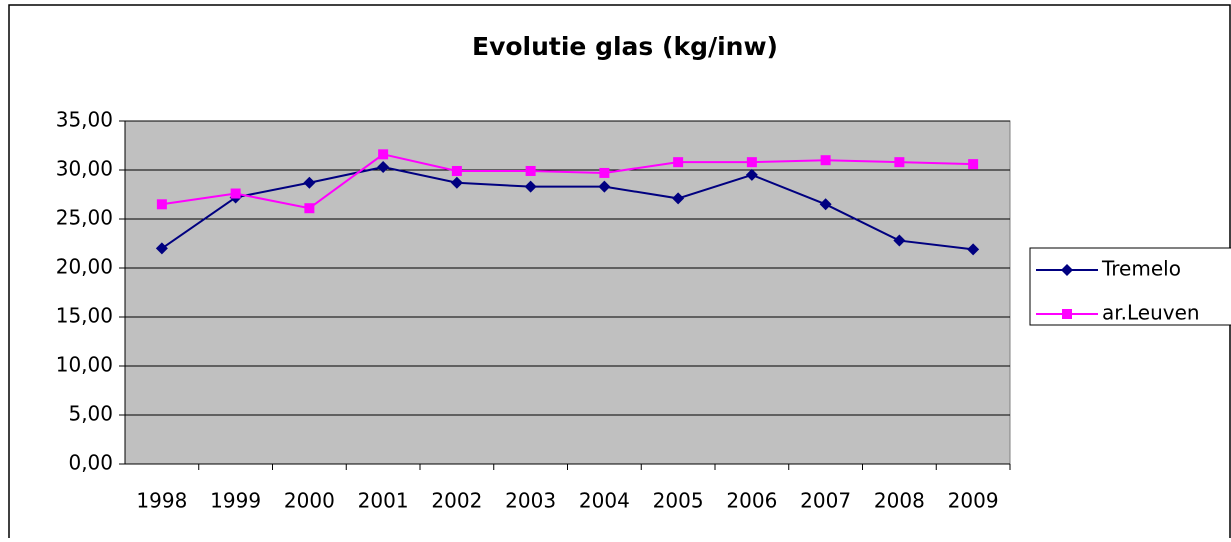 The image size is (1231, 542). What do you see at coordinates (530, 501) in the screenshot?
I see `x-tick-label: 2003` at bounding box center [530, 501].